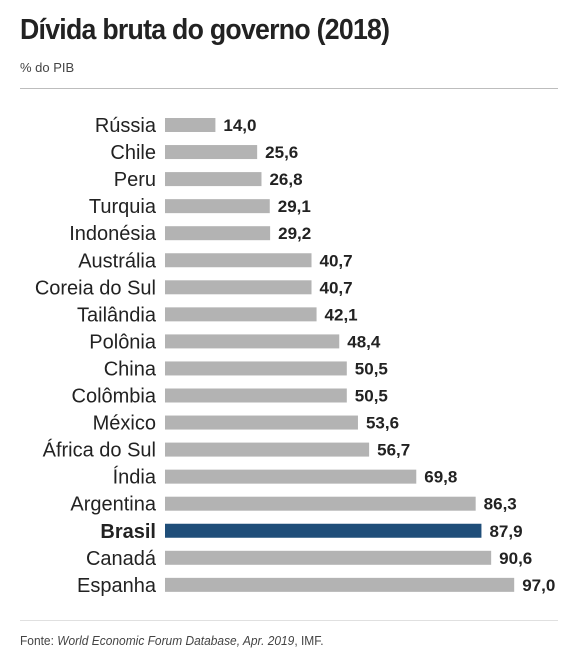  I want to click on value-label: 86,3, so click(500, 504).